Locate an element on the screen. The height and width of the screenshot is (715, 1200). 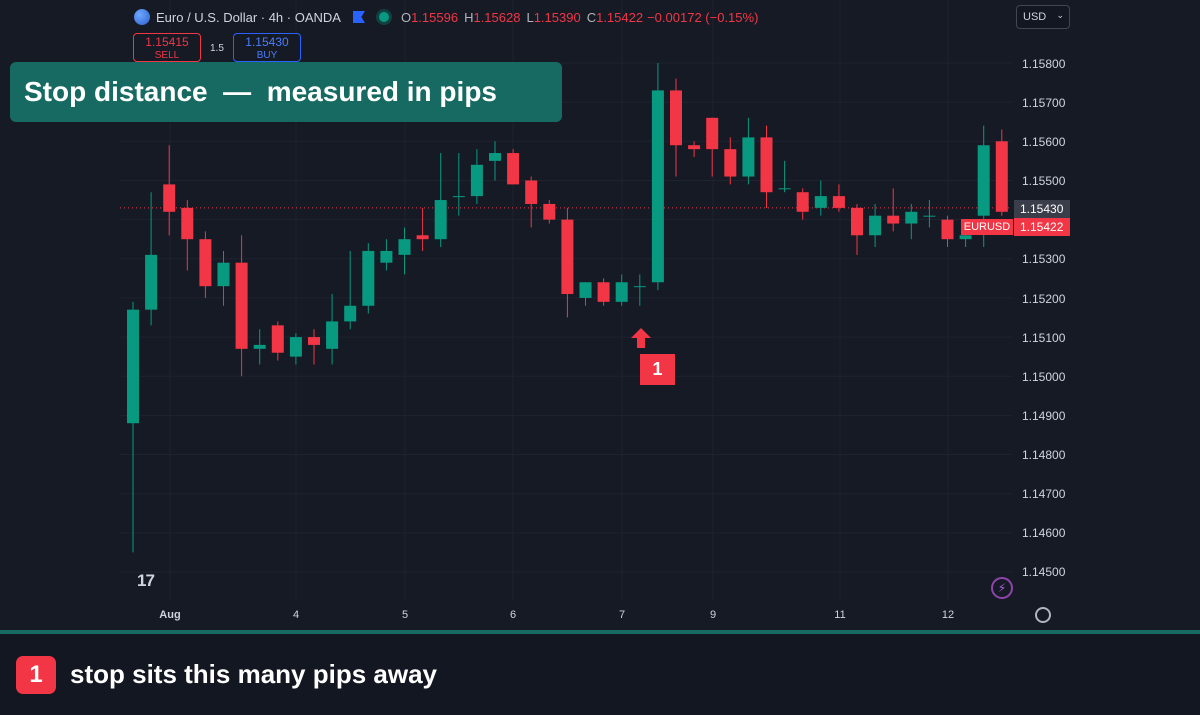
currency-value: USD is located at coordinates (1035, 17).